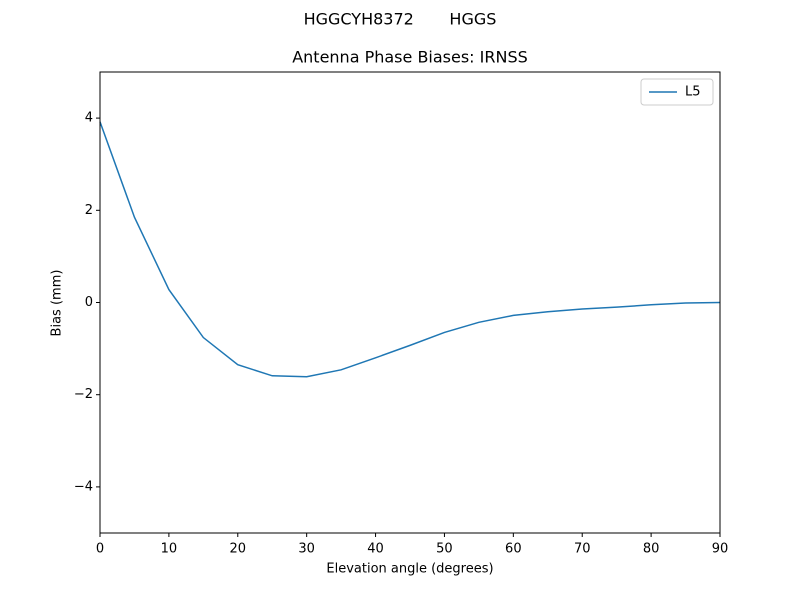 The image size is (800, 600). I want to click on x-tick-label: 90, so click(720, 549).